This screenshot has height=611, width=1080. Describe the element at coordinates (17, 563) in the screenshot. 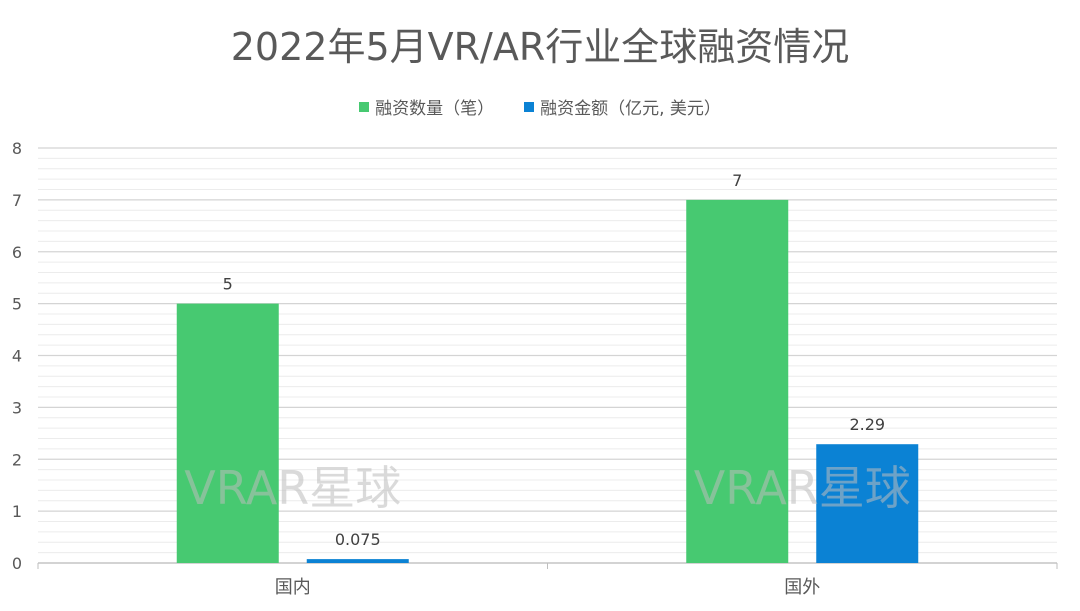

I see `y-tick-label: 0` at that location.